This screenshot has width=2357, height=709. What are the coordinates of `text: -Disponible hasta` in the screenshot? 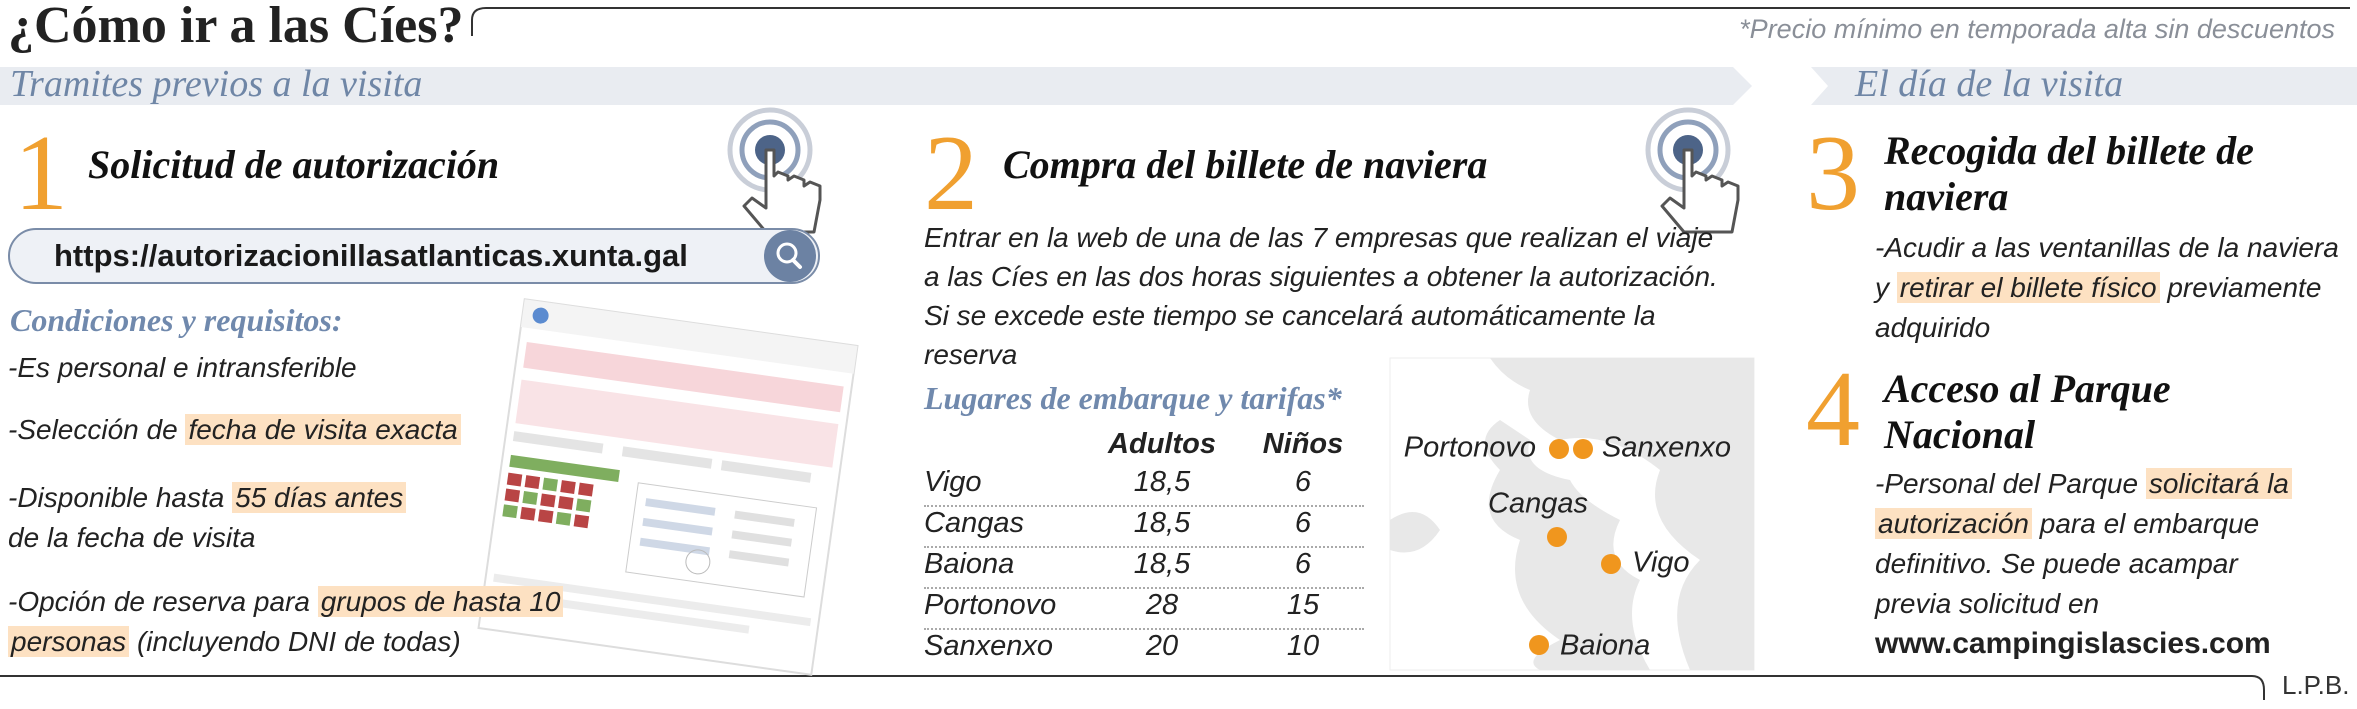 It's located at (120, 497).